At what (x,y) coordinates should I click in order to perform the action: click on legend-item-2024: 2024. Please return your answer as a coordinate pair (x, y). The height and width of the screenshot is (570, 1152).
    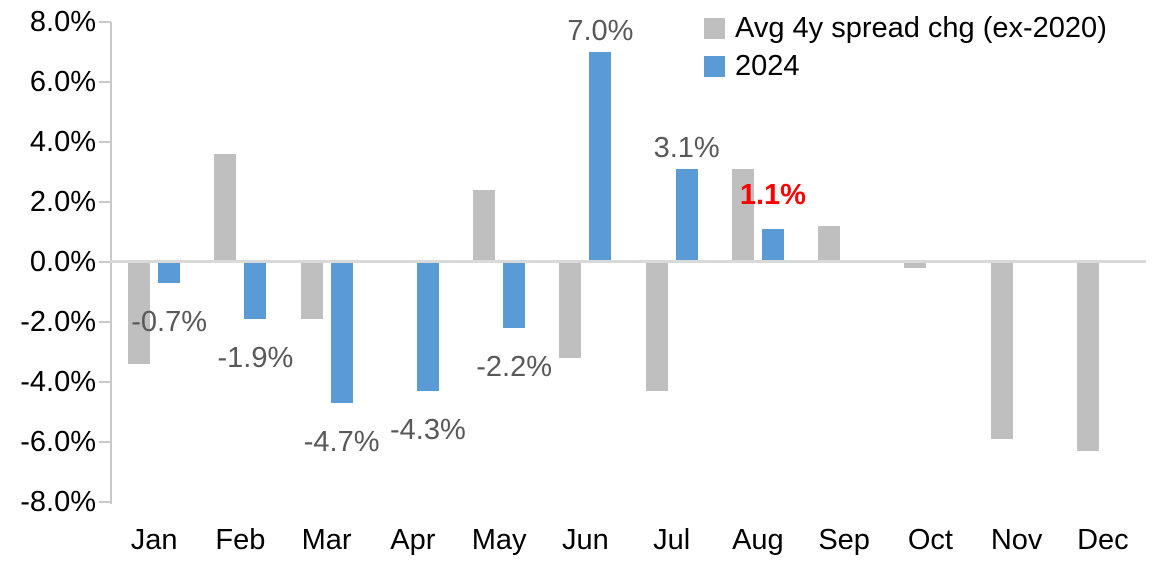
    Looking at the image, I should click on (905, 66).